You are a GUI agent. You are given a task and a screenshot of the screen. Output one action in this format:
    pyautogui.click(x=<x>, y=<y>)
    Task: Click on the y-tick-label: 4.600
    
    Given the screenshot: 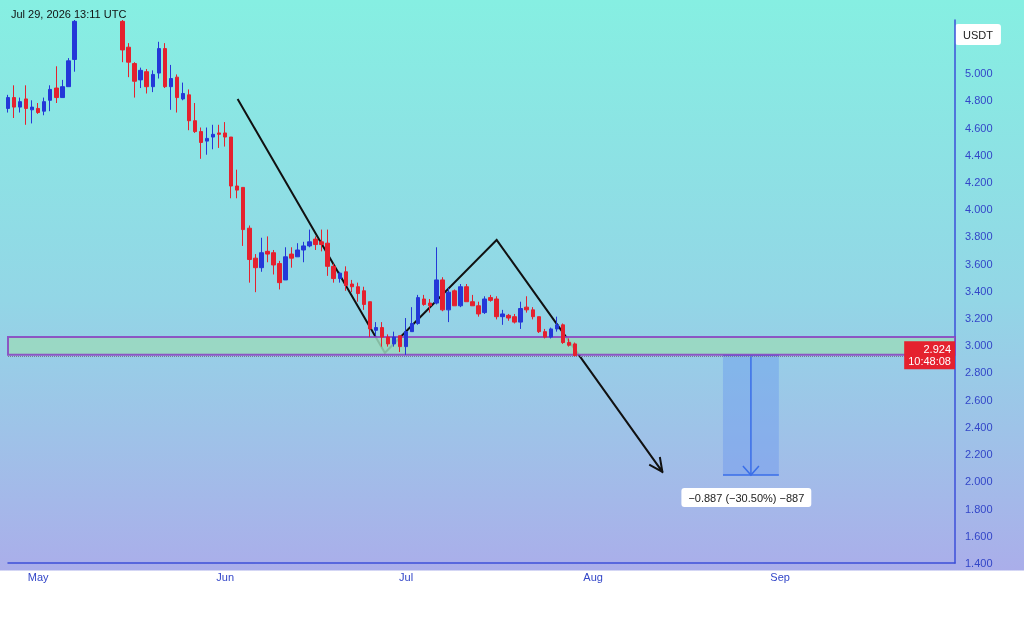 What is the action you would take?
    pyautogui.click(x=979, y=127)
    